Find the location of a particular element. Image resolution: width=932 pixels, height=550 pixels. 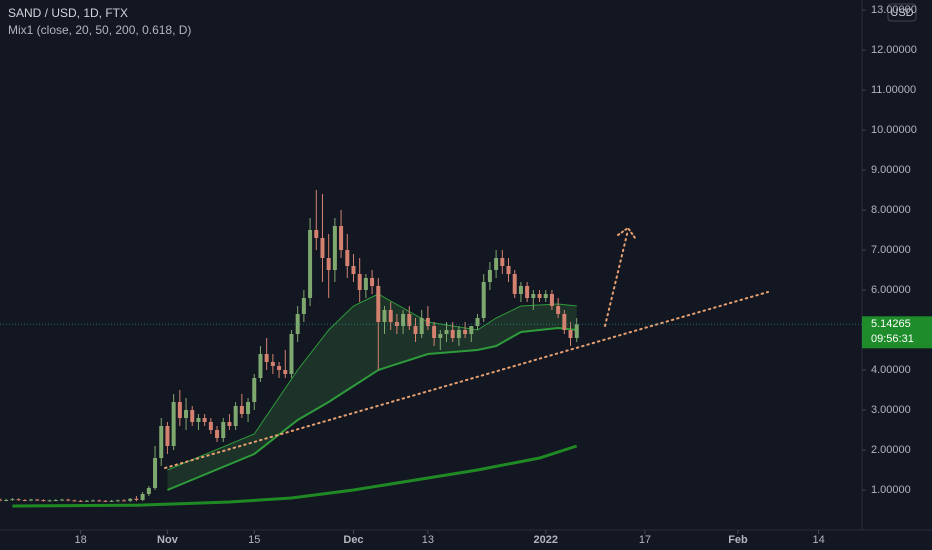

x-tick-label: Nov is located at coordinates (168, 540).